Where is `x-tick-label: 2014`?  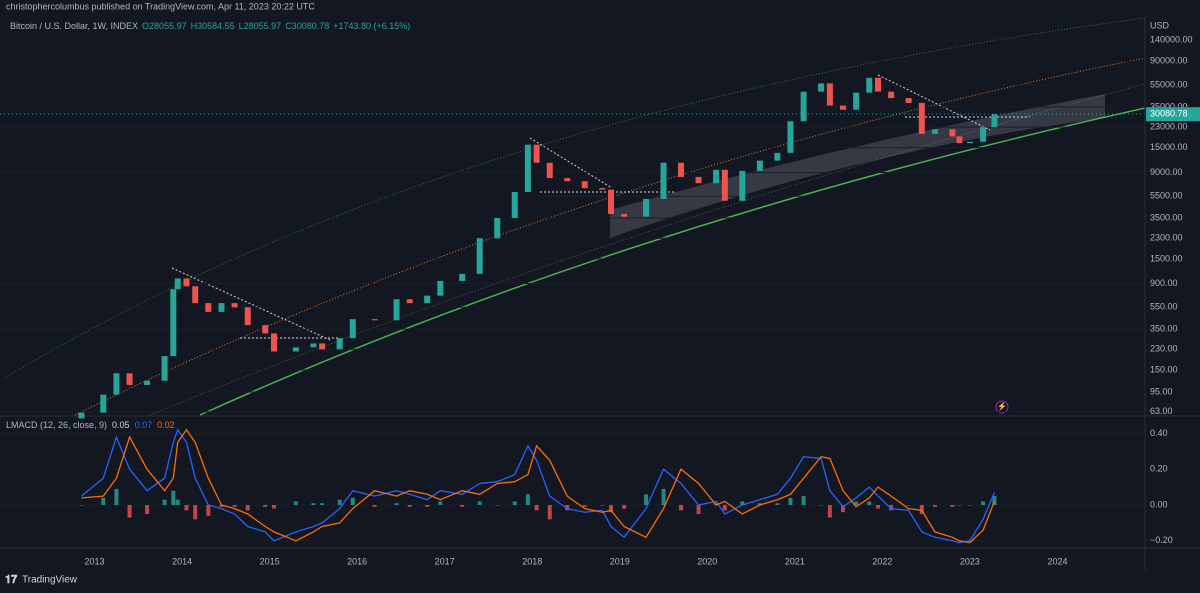 x-tick-label: 2014 is located at coordinates (182, 561).